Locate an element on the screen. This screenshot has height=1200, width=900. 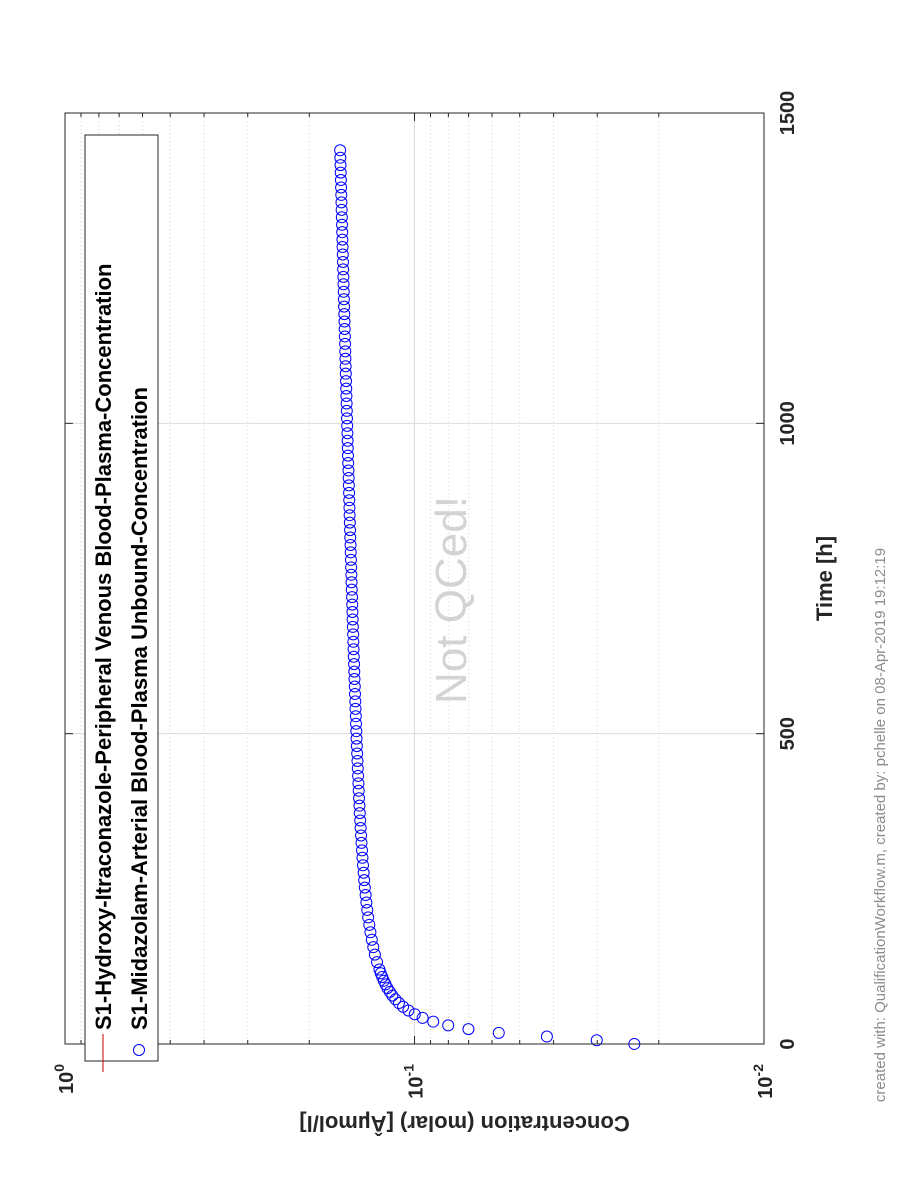
y-tick-label: 10-1 is located at coordinates (414, 1081).